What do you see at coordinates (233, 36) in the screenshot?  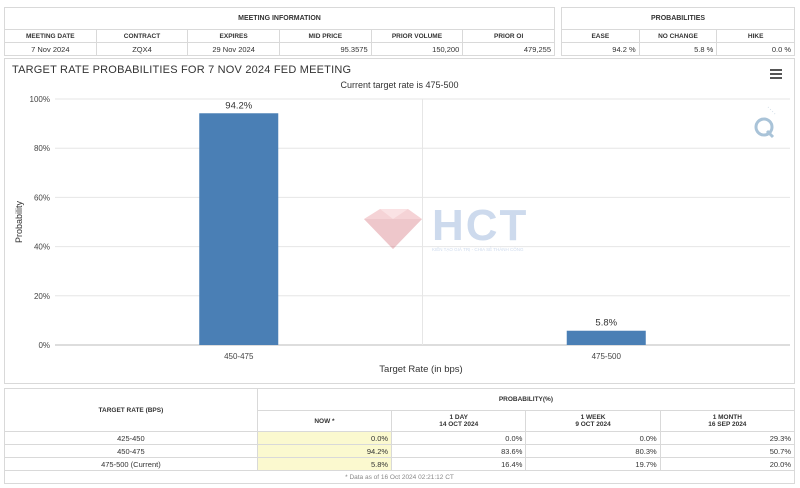 I see `header-expires: EXPIRES` at bounding box center [233, 36].